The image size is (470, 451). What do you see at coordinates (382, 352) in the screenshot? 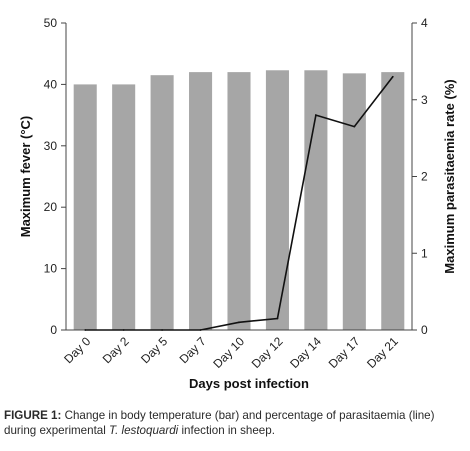
I see `x-tick-label: Day 21` at bounding box center [382, 352].